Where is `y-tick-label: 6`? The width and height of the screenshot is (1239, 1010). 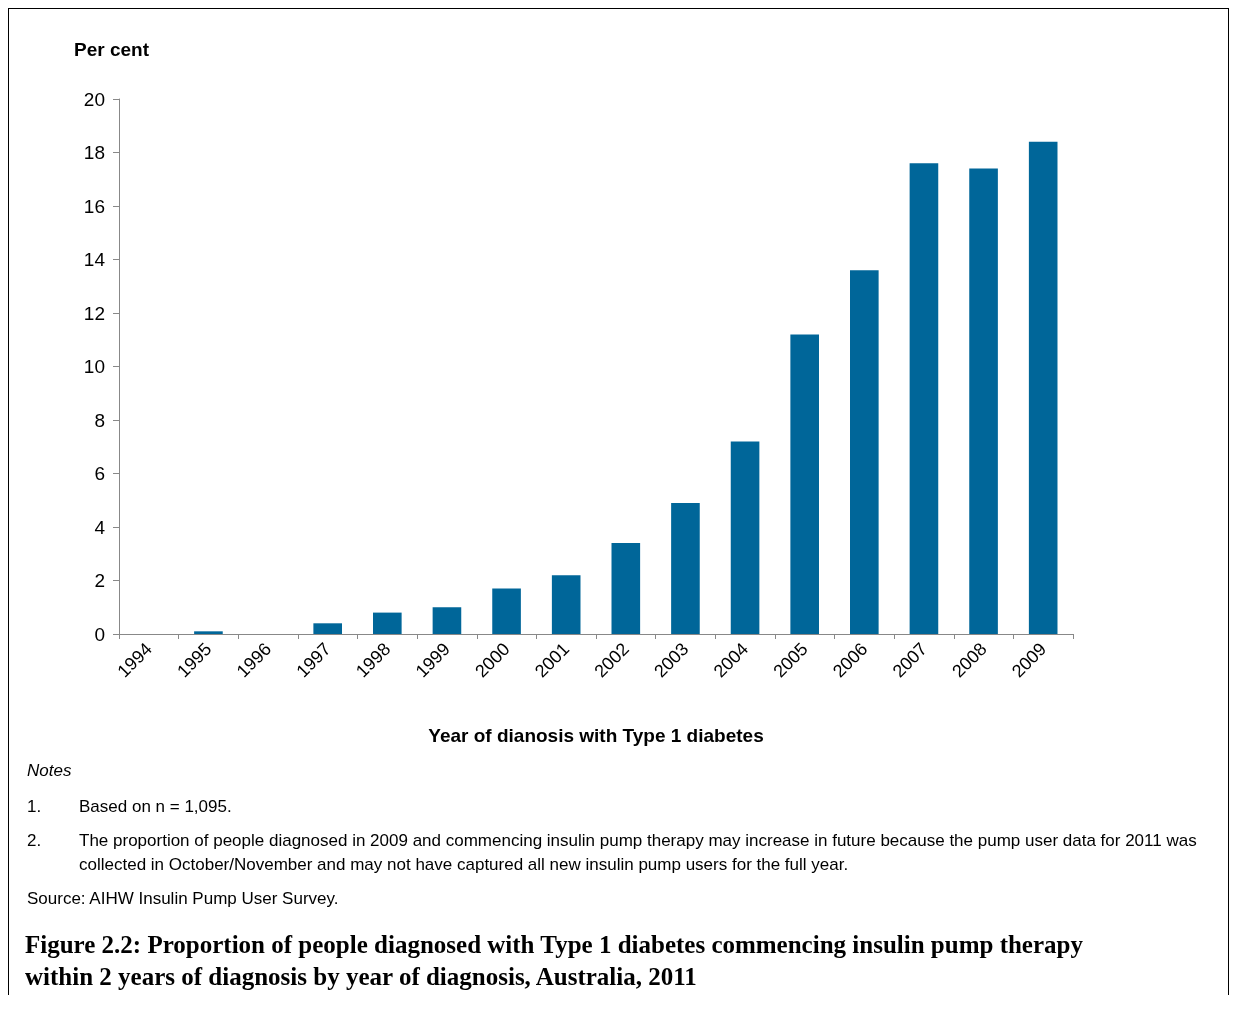
y-tick-label: 6 is located at coordinates (99, 473).